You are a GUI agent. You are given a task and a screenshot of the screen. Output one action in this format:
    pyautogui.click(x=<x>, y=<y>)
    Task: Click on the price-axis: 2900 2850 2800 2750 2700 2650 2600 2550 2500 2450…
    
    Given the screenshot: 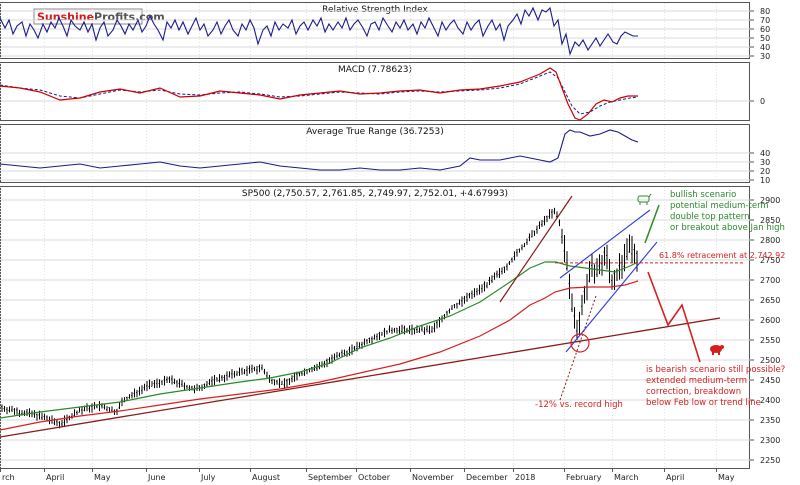 What is the action you would take?
    pyautogui.click(x=765, y=330)
    